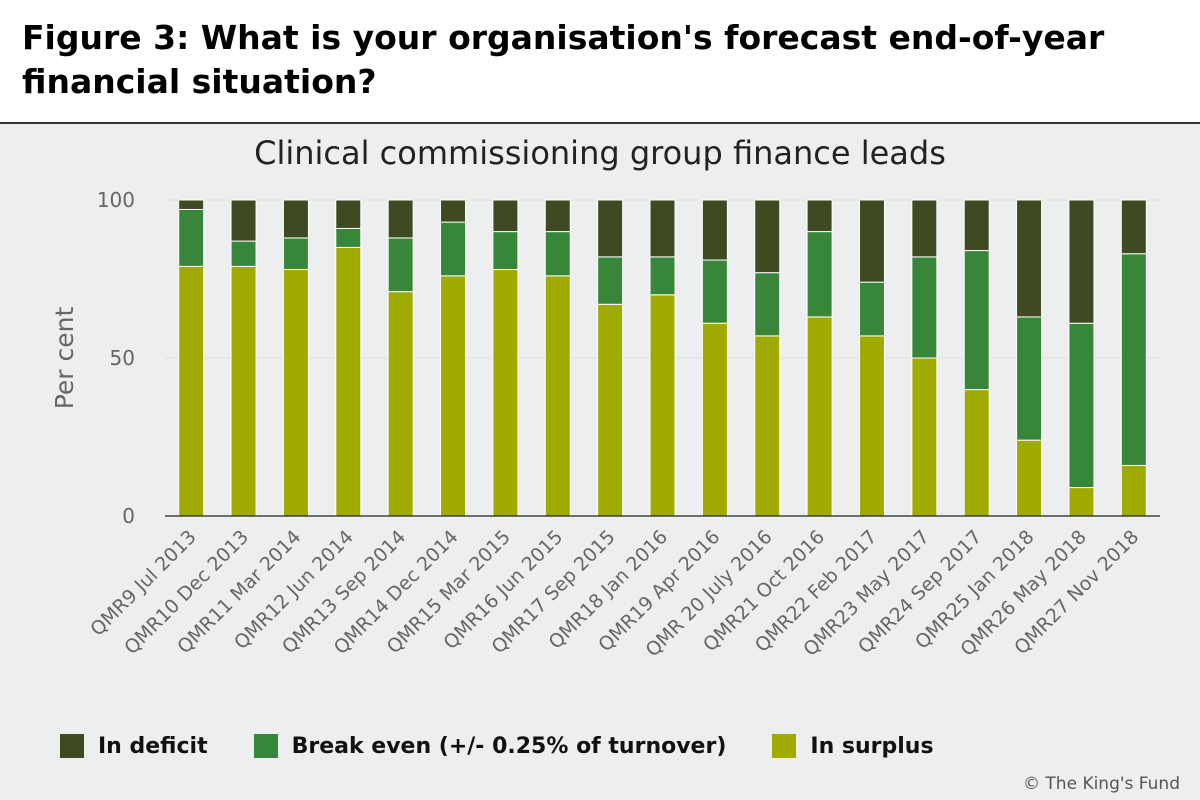 The width and height of the screenshot is (1200, 800). I want to click on legend-swatch-surplus, so click(784, 746).